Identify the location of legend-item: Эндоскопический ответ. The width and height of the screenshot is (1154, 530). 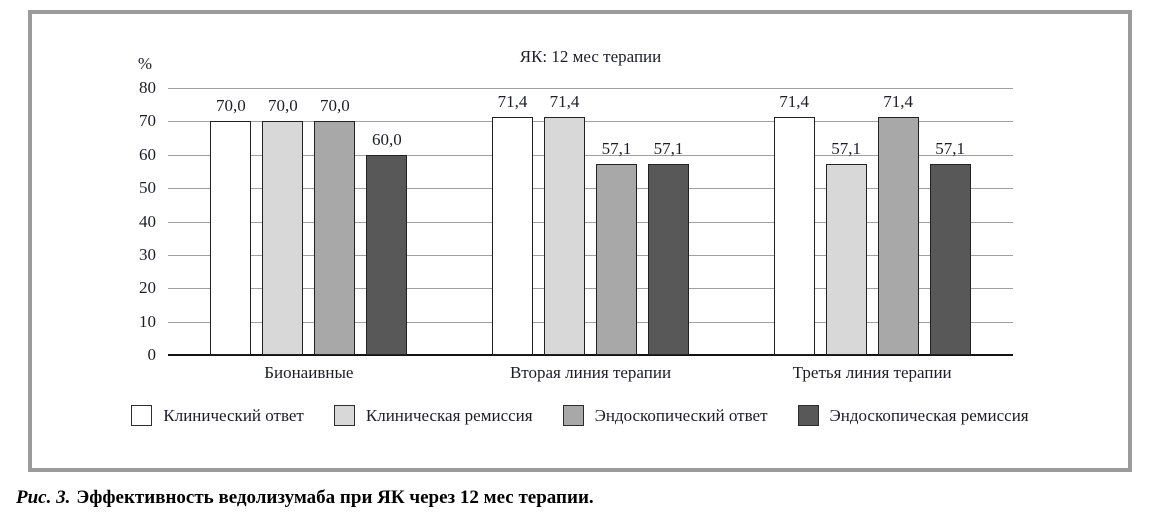
(665, 415).